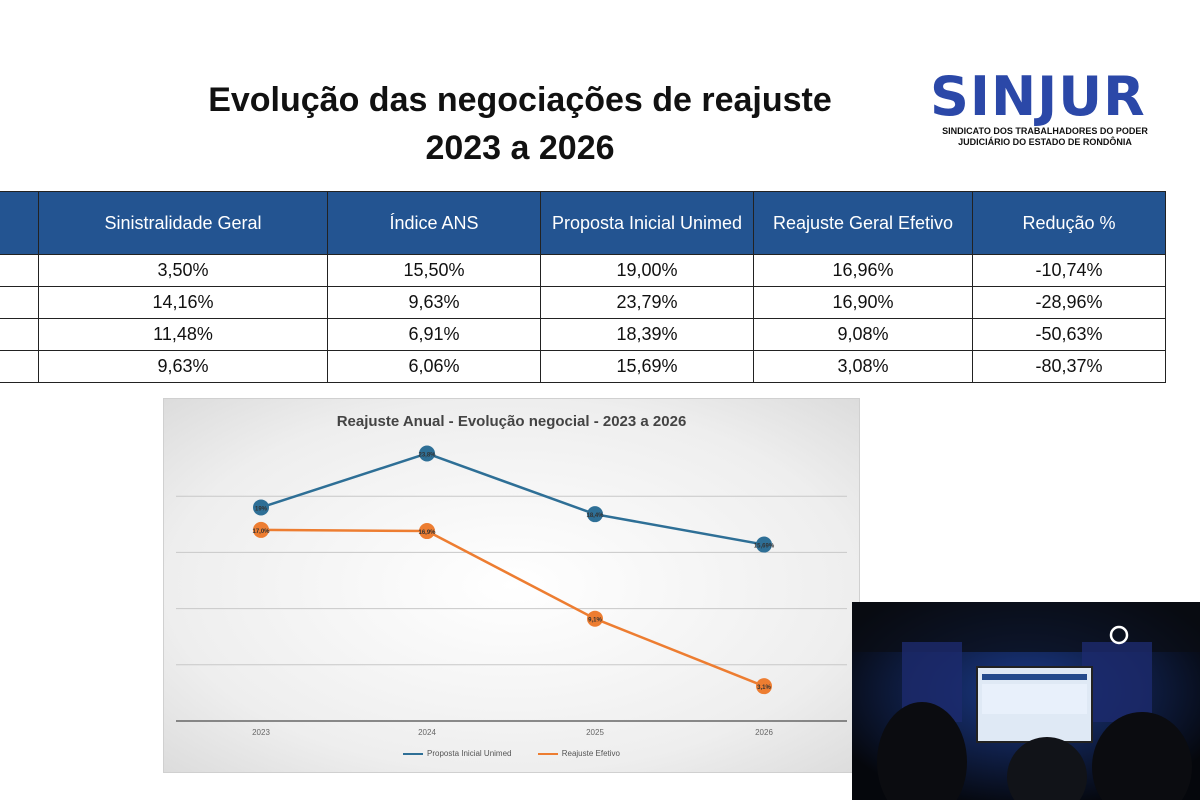  Describe the element at coordinates (647, 302) in the screenshot. I see `cell-proposta-inicial: 23,79%` at that location.